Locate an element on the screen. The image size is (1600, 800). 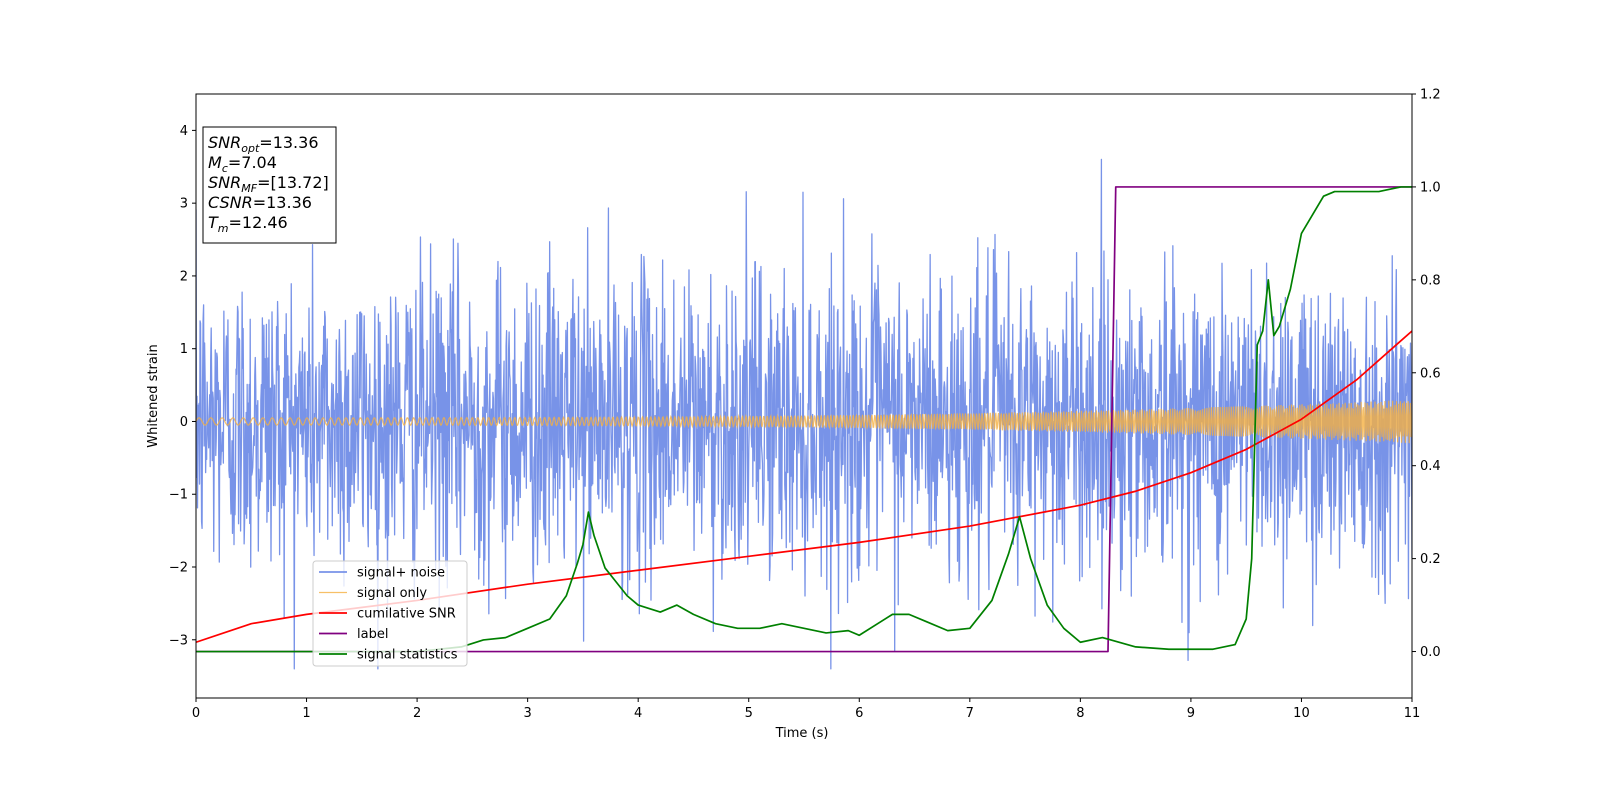
x-tick-label: 9 is located at coordinates (1191, 713).